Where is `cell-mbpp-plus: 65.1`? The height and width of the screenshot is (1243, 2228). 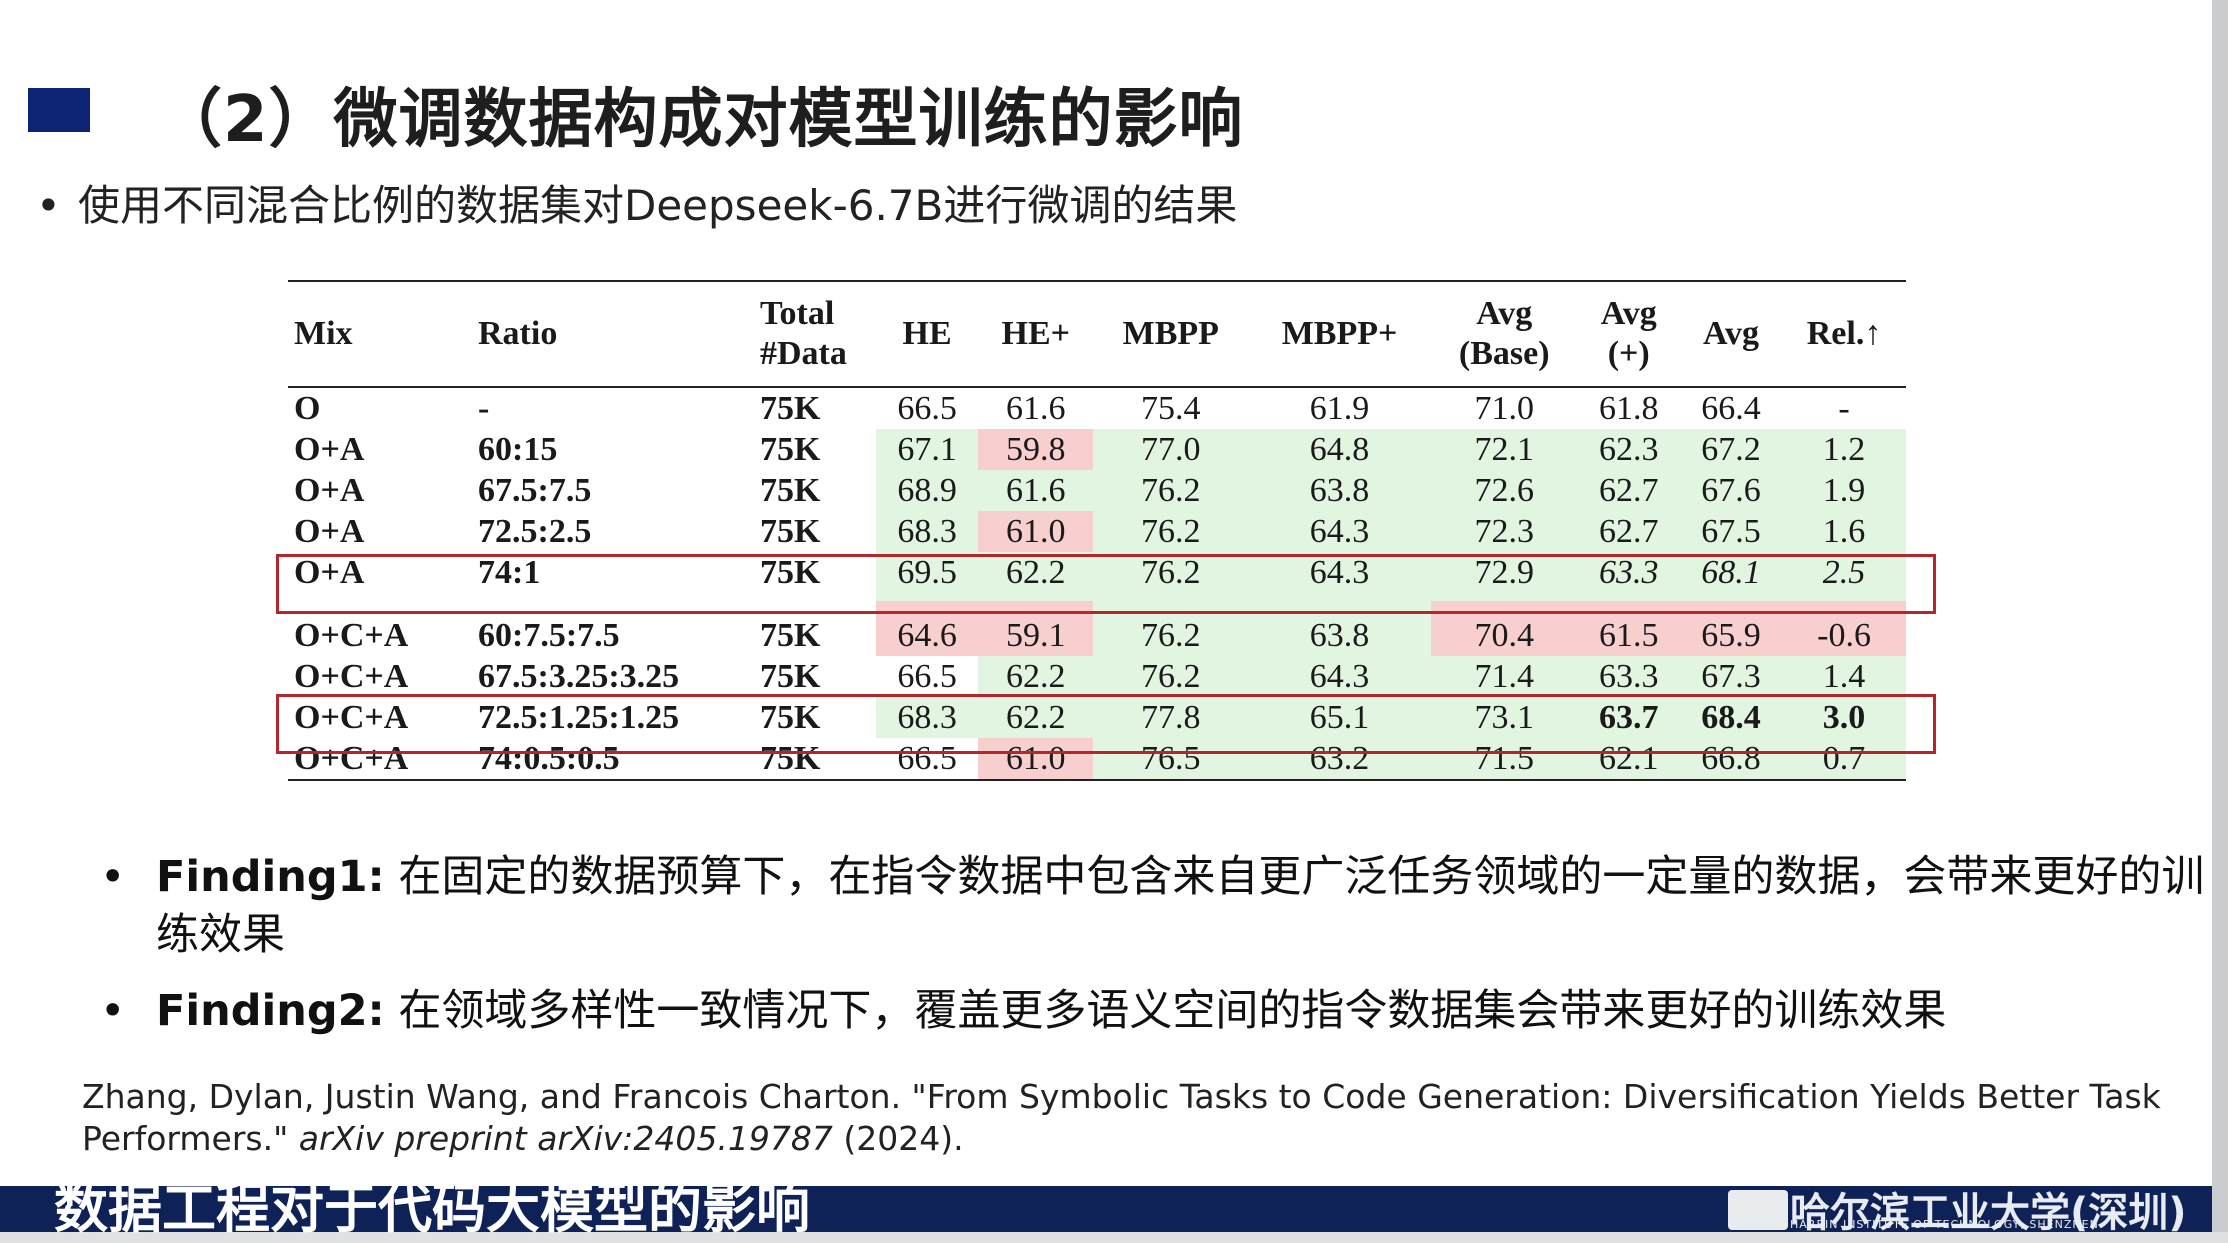
cell-mbpp-plus: 65.1 is located at coordinates (1339, 717).